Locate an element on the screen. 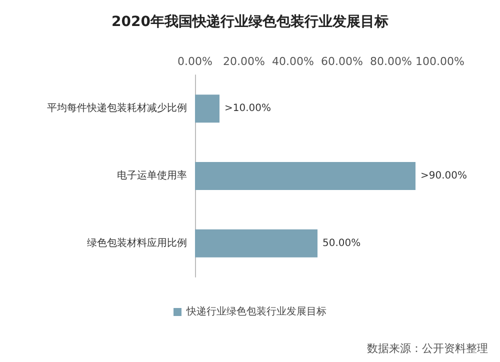  y-tick-label: 电子运单使用率 is located at coordinates (152, 176).